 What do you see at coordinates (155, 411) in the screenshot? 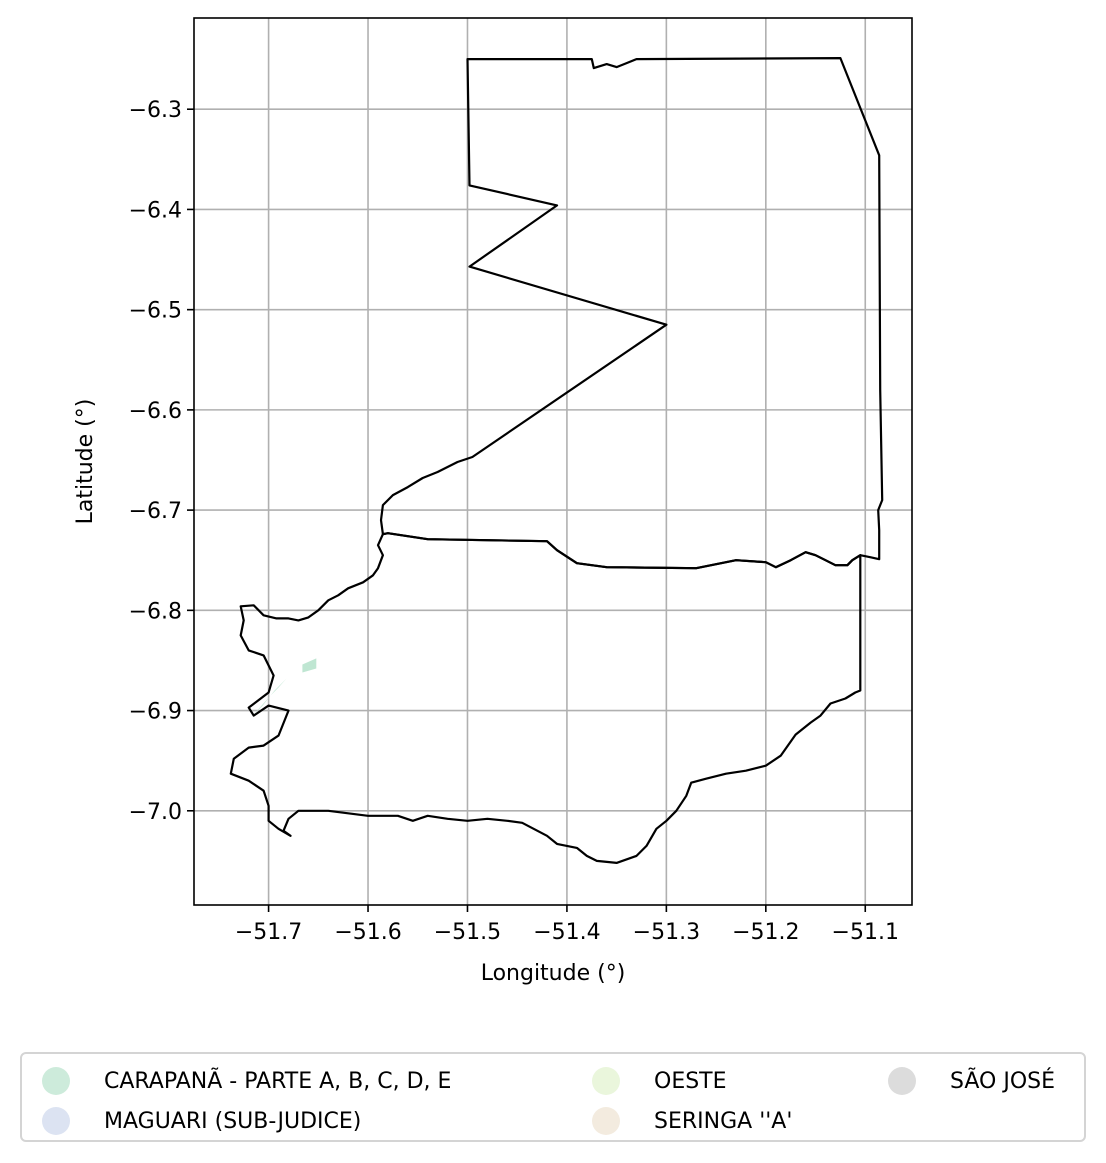
I see `y-tick-label: −6.6` at bounding box center [155, 411].